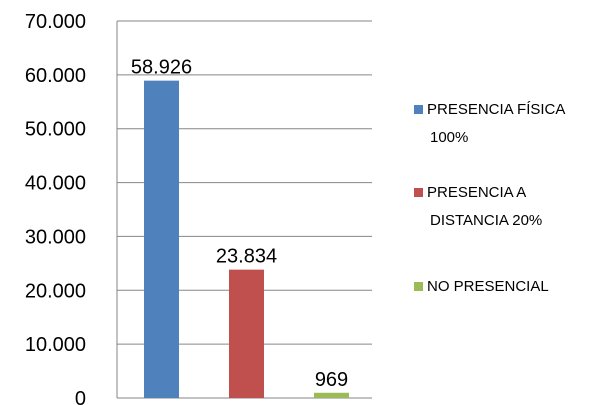 This screenshot has height=405, width=590. Describe the element at coordinates (55, 22) in the screenshot. I see `y-tick-label: 70.000` at that location.